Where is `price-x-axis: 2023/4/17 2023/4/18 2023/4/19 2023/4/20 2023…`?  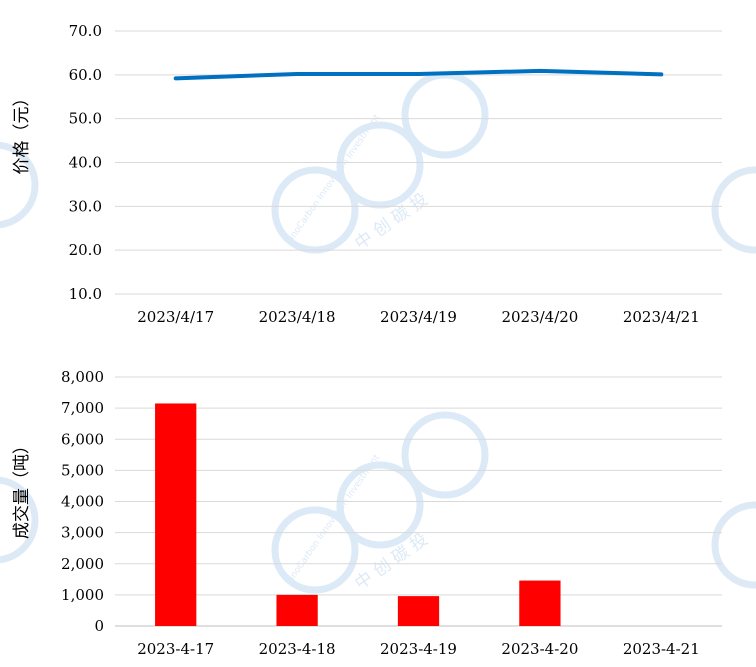
price-x-axis: 2023/4/17 2023/4/18 2023/4/19 2023/4/20 2023… is located at coordinates (418, 317).